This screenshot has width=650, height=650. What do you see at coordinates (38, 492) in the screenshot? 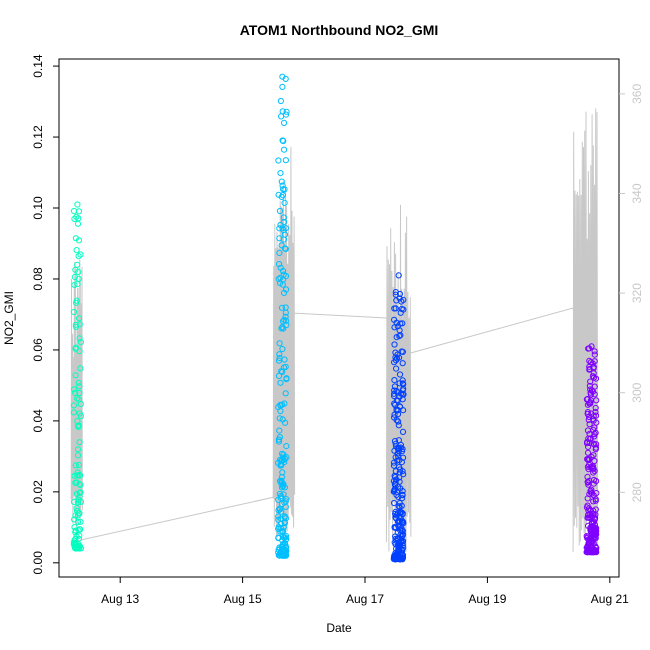
I see `y-tick-label: 0.02` at bounding box center [38, 492].